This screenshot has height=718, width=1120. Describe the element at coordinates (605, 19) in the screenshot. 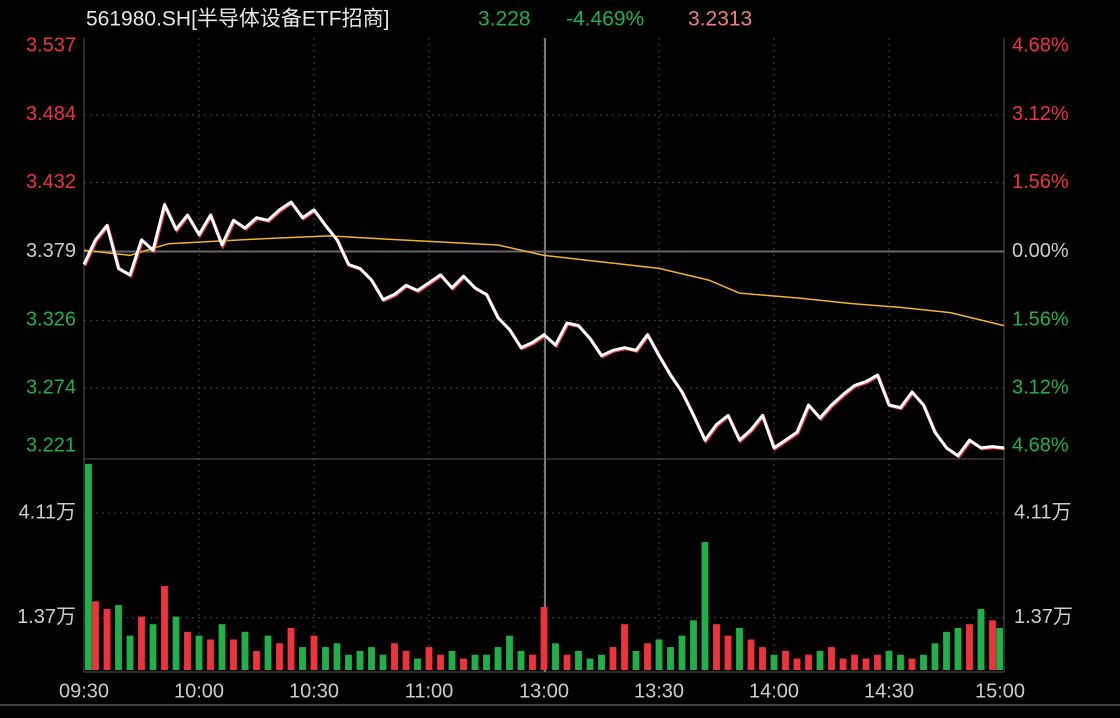

I see `change-pct: -4.469%` at that location.